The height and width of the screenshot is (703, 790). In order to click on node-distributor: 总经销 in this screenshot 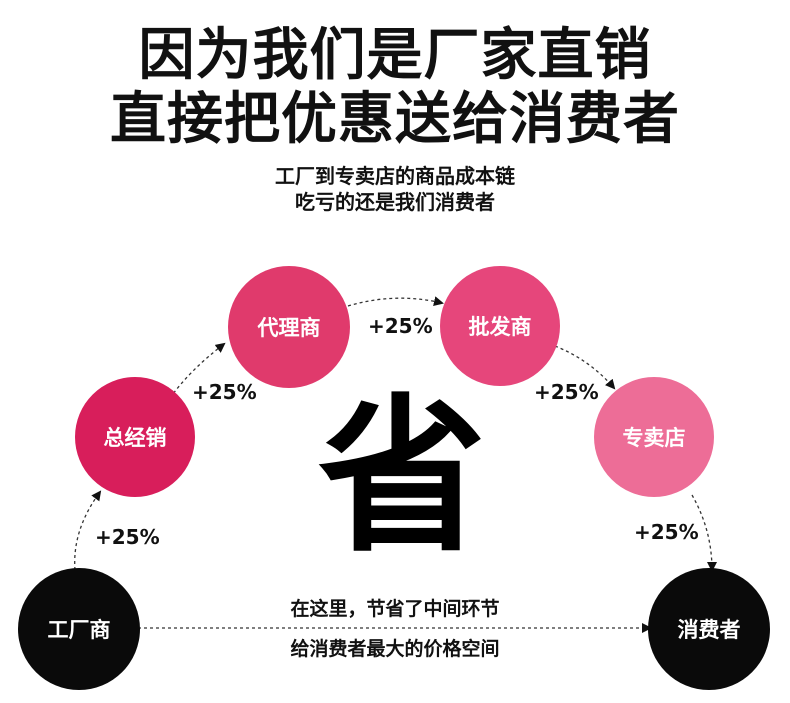, I will do `click(135, 437)`.